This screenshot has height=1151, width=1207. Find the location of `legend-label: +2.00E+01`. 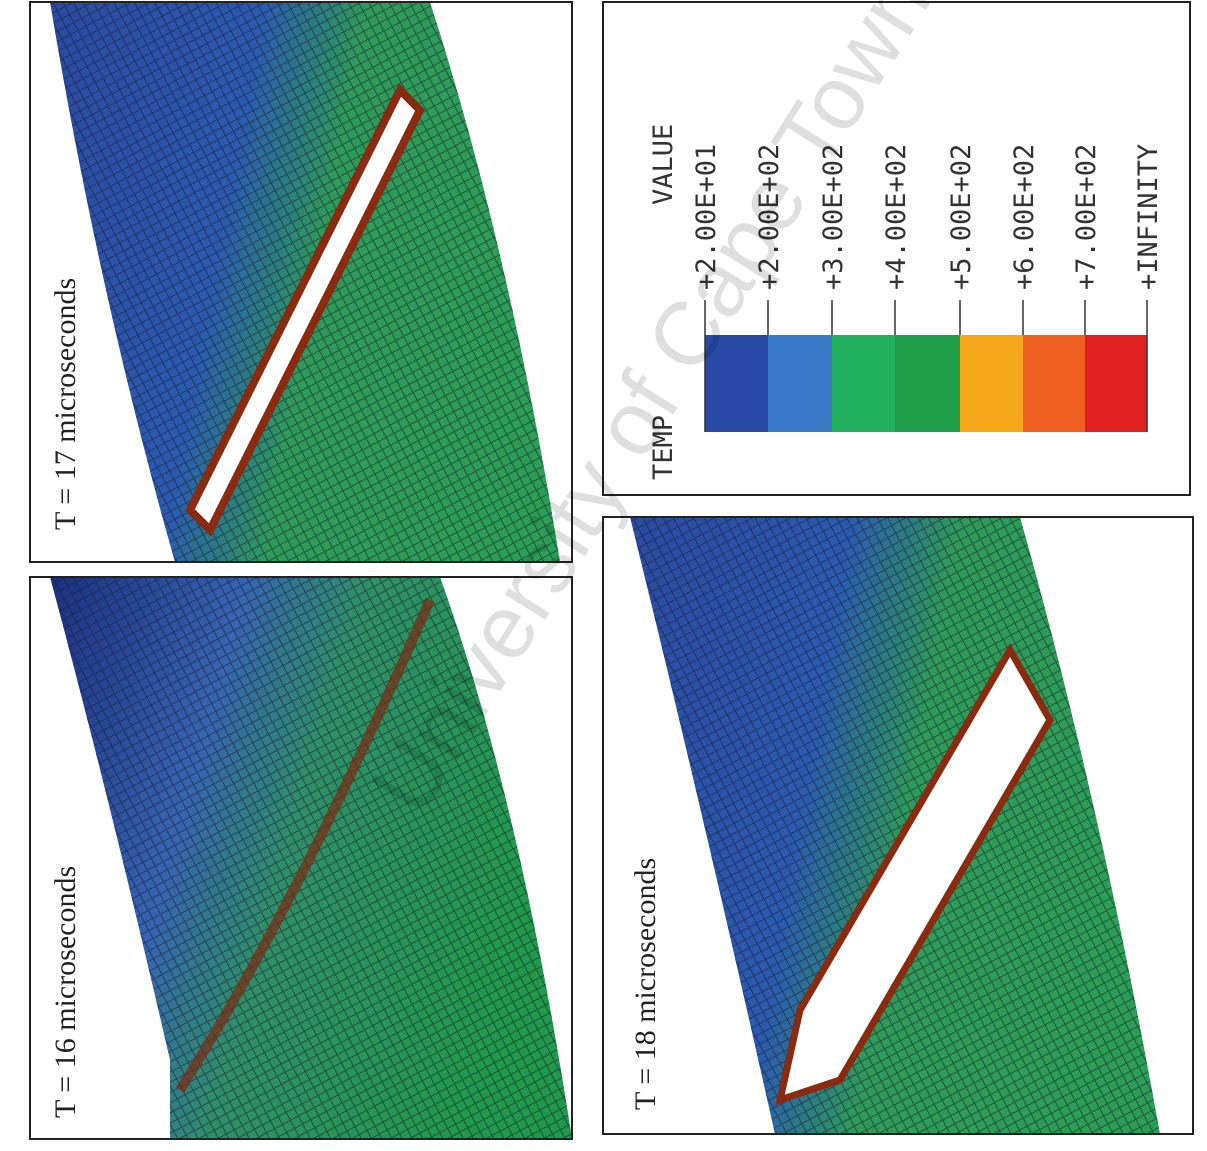

legend-label: +2.00E+01 is located at coordinates (706, 217).